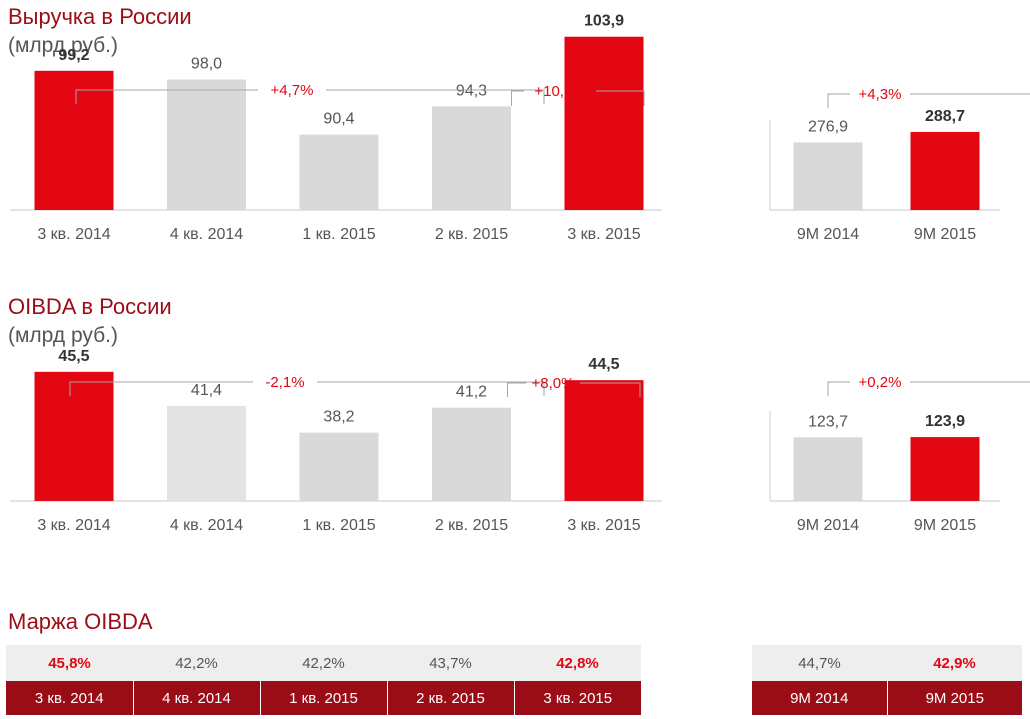 This screenshot has width=1030, height=719. Describe the element at coordinates (338, 119) in the screenshot. I see `value-label: 90,4` at that location.